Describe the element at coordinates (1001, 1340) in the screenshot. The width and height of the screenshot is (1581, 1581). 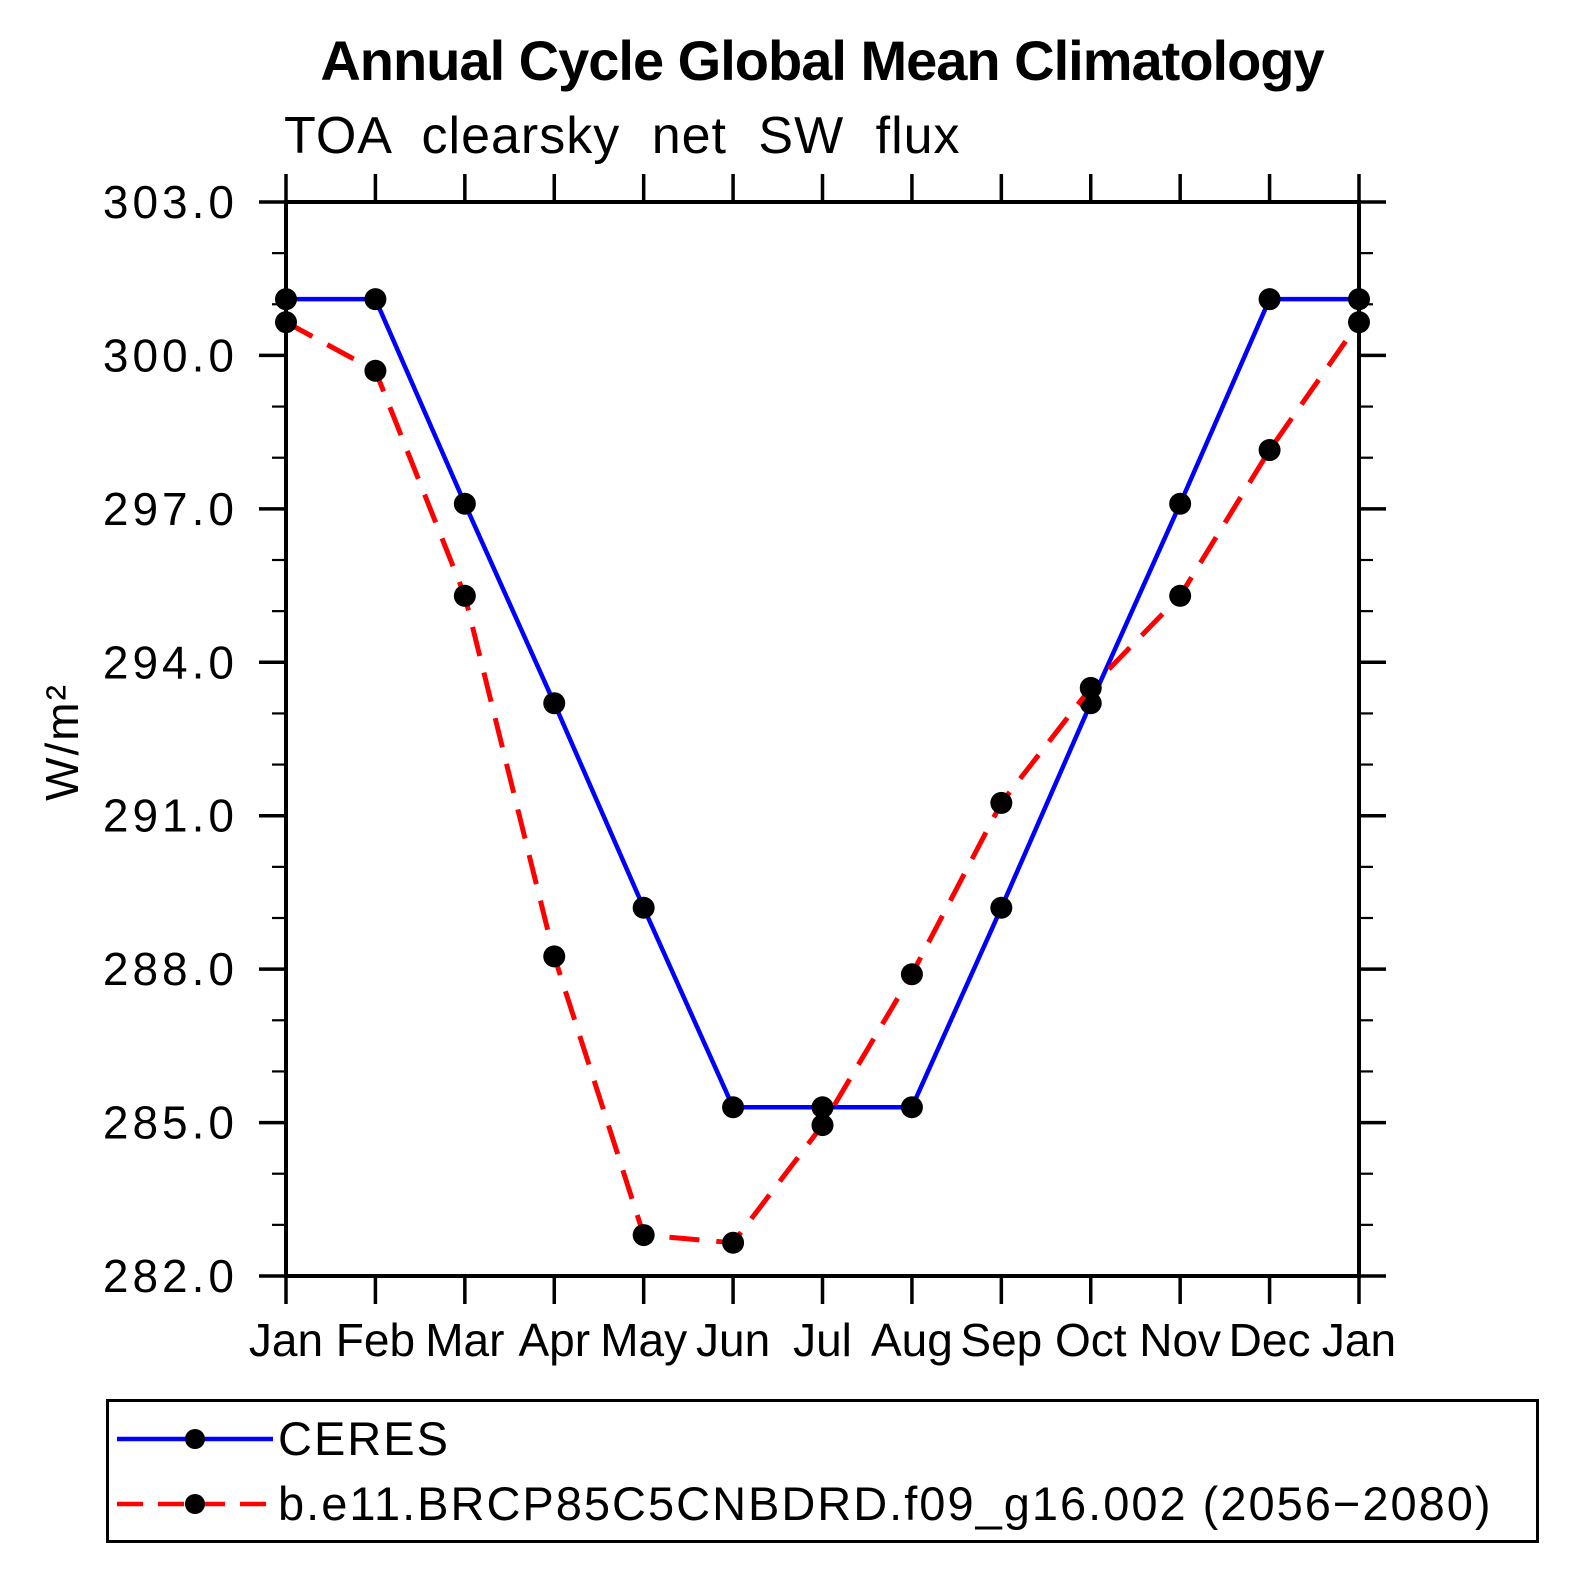
I see `x-tick-label: Sep` at that location.